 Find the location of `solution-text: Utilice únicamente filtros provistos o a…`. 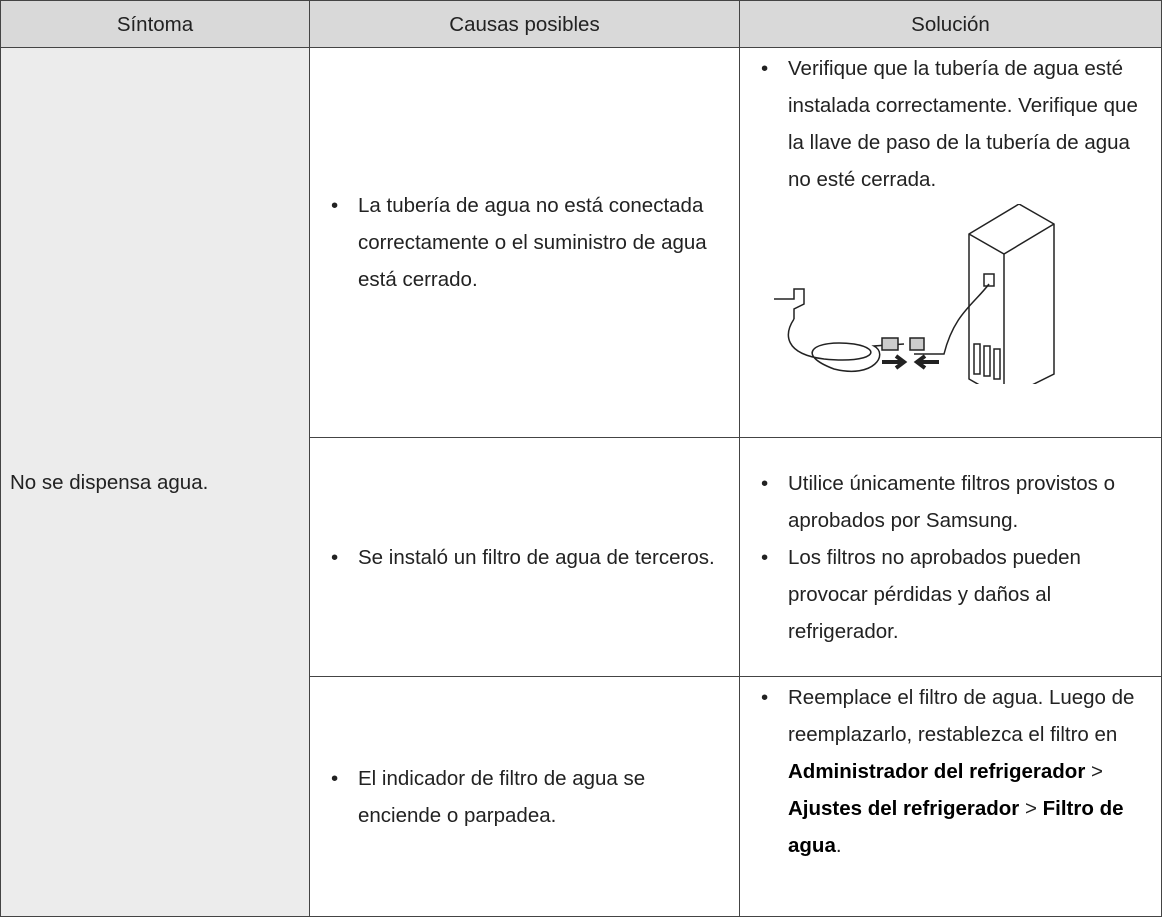

solution-text: Utilice únicamente filtros provistos o a… is located at coordinates (954, 502).